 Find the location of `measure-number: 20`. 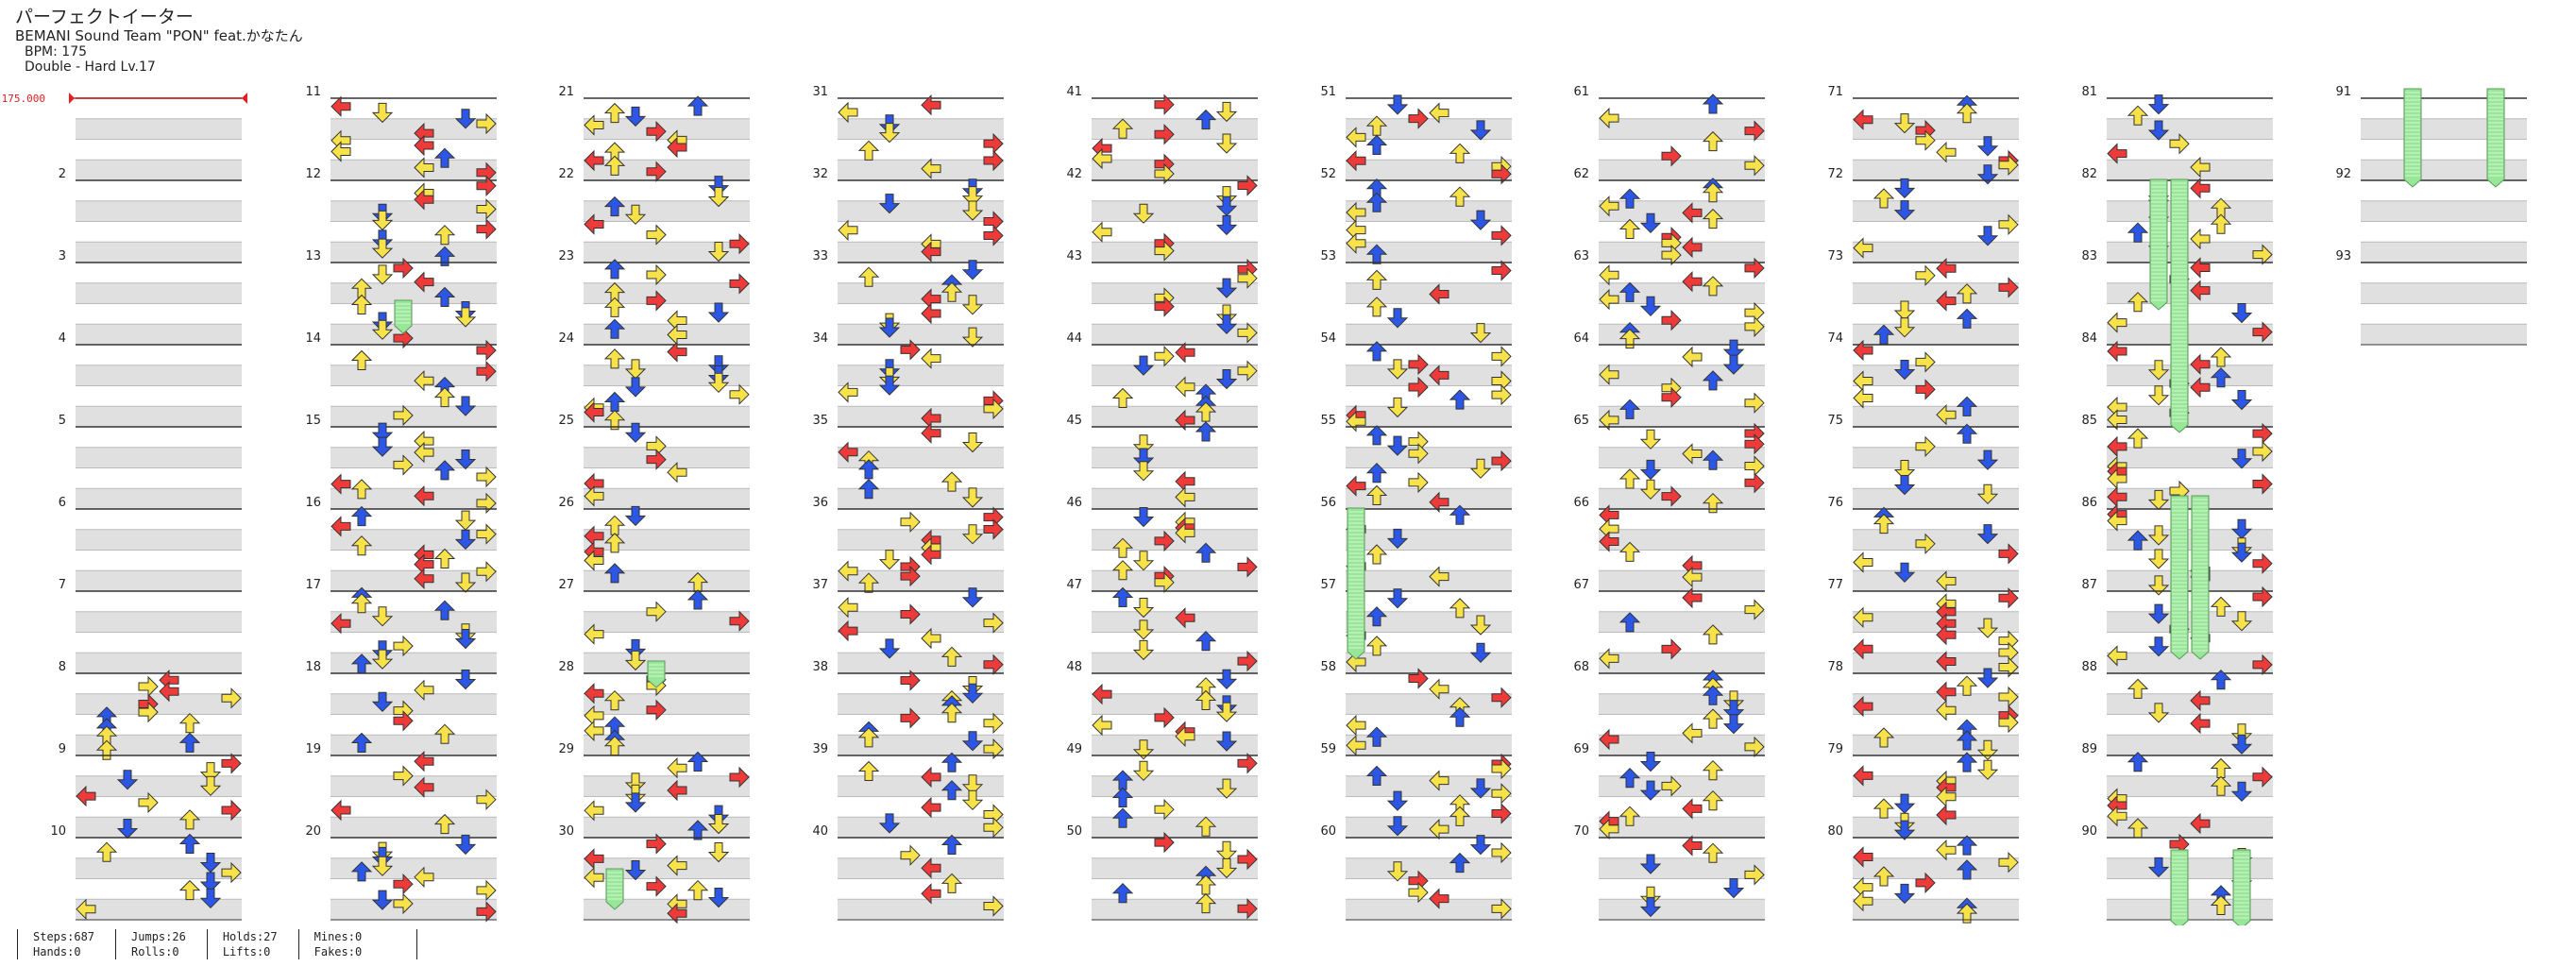

measure-number: 20 is located at coordinates (313, 831).